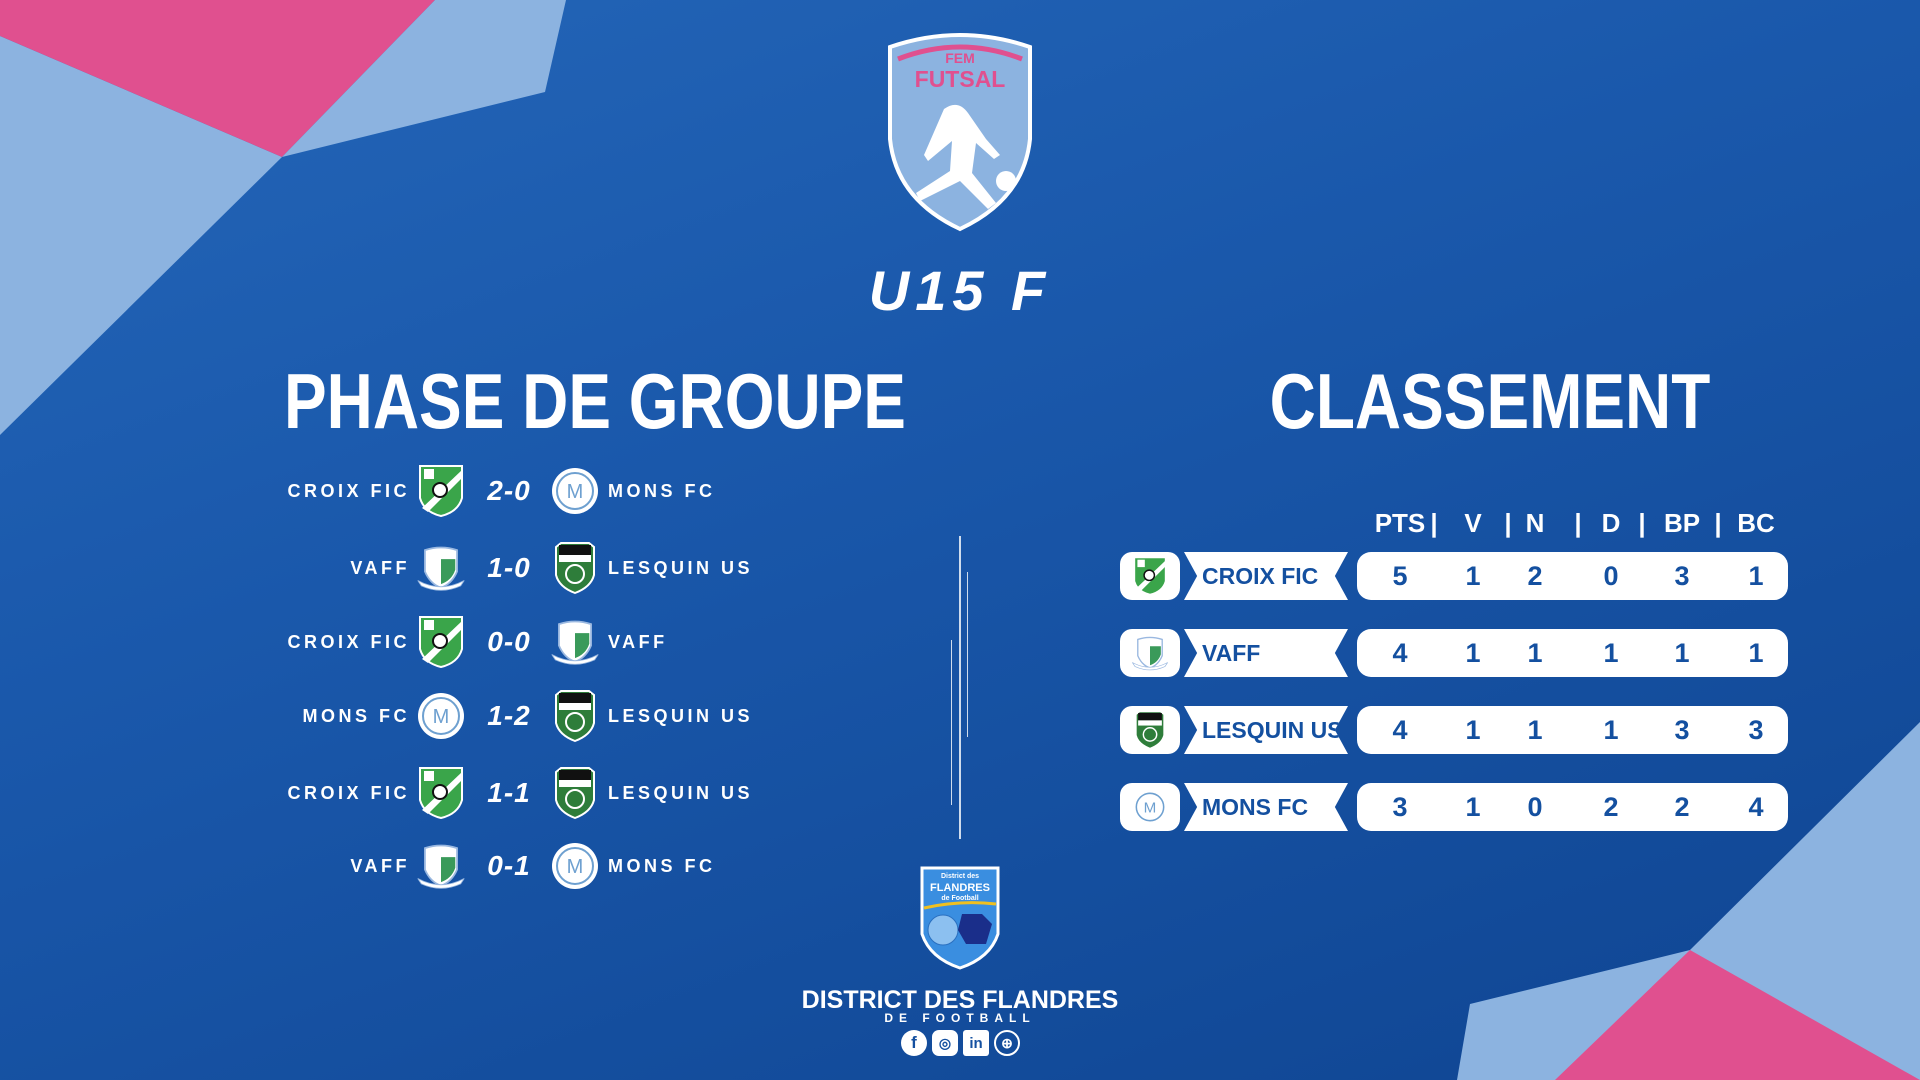  I want to click on match-row: CROIX FIC 2-0 M MONS FC, so click(520, 491).